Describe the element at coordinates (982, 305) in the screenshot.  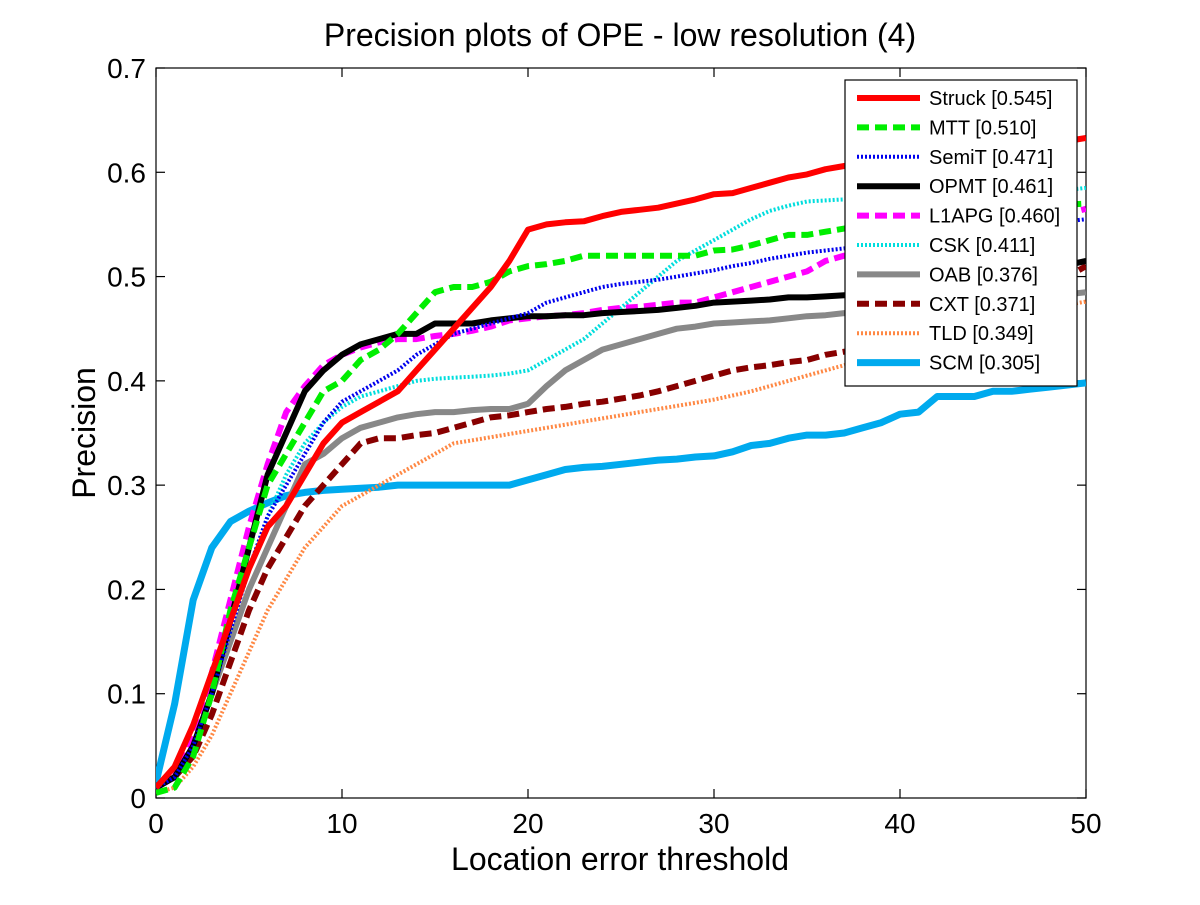
I see `legend-entry: CXT [0.371]` at that location.